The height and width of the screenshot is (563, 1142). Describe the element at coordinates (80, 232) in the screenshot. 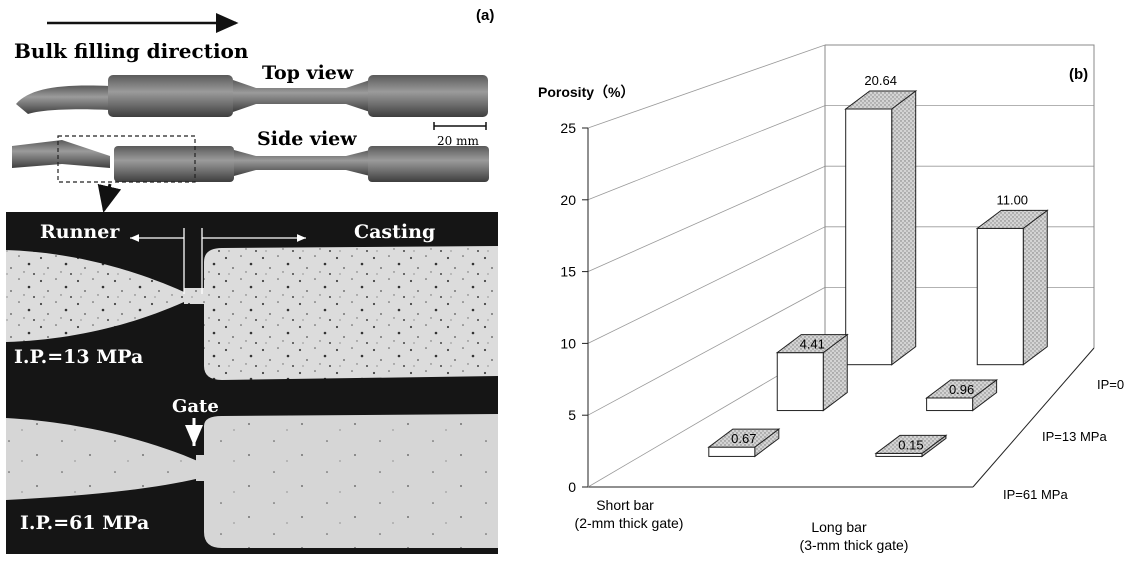

I see `runner-label: Runner` at that location.